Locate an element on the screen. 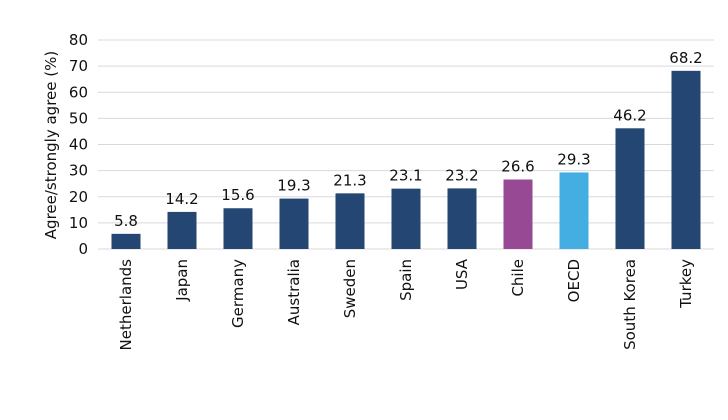 This screenshot has height=420, width=728. x-tick-label: Japan is located at coordinates (182, 280).